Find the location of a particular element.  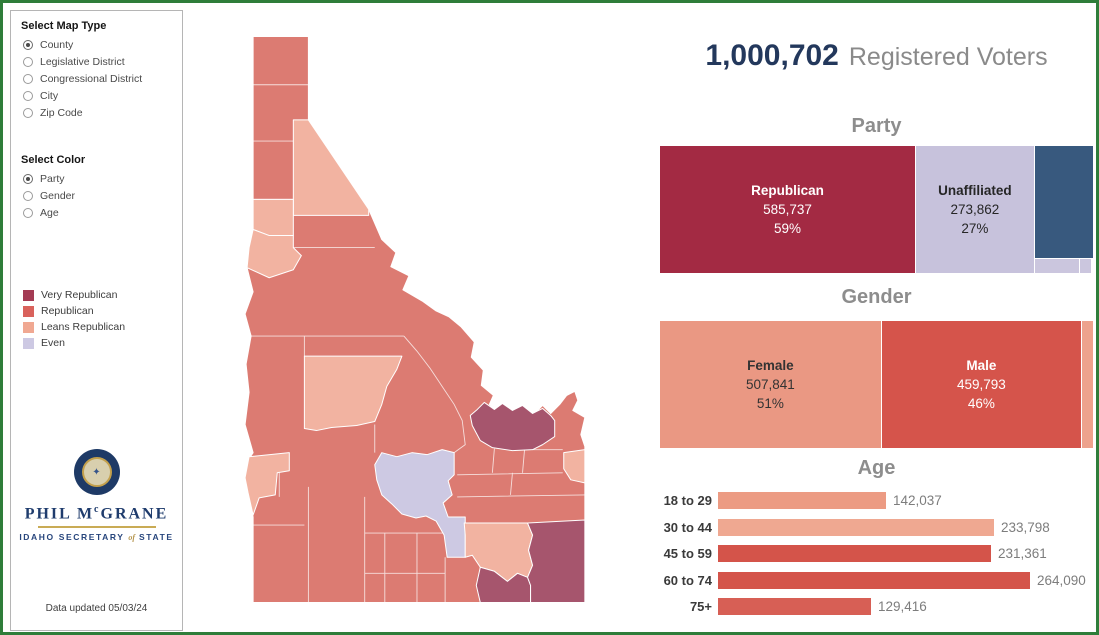

segment-percent: 27% is located at coordinates (975, 229).